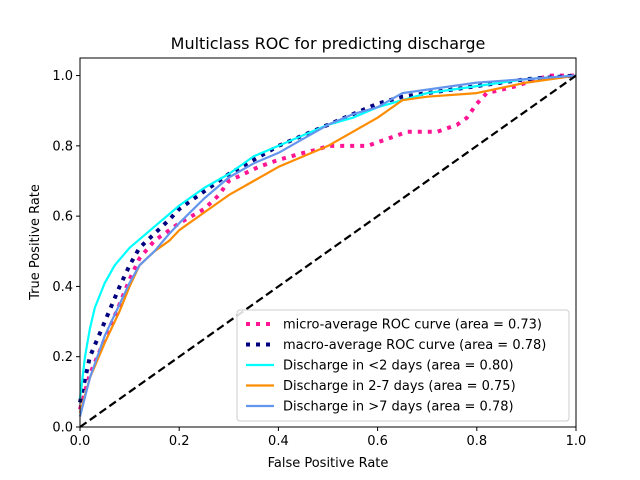  Describe the element at coordinates (414, 345) in the screenshot. I see `legend-label: macro-average ROC curve (area = 0.78)` at that location.